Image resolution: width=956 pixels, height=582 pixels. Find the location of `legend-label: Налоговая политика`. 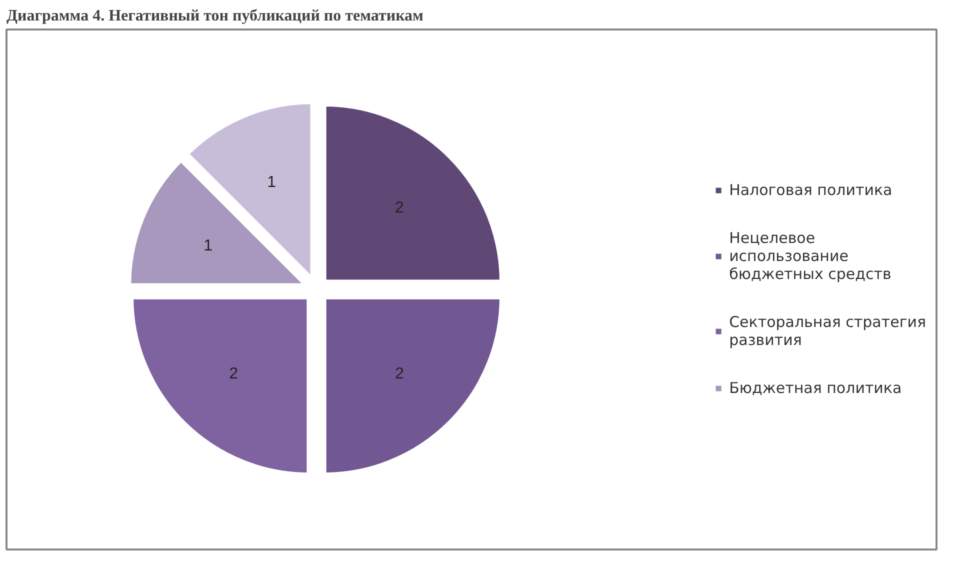

legend-label: Налоговая политика is located at coordinates (810, 190).